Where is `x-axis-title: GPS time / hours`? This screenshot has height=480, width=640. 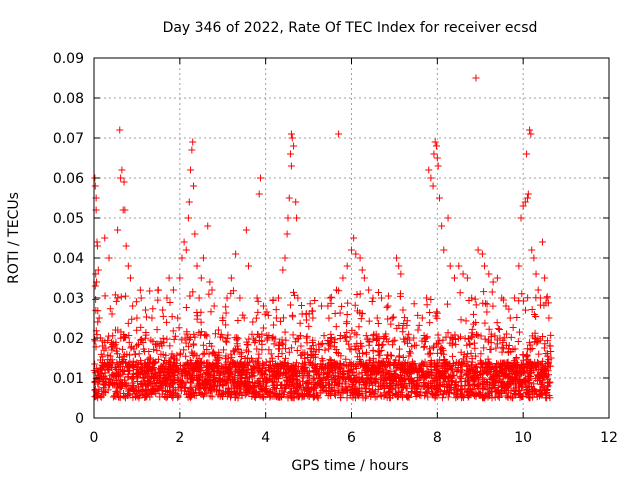
x-axis-title: GPS time / hours is located at coordinates (349, 466).